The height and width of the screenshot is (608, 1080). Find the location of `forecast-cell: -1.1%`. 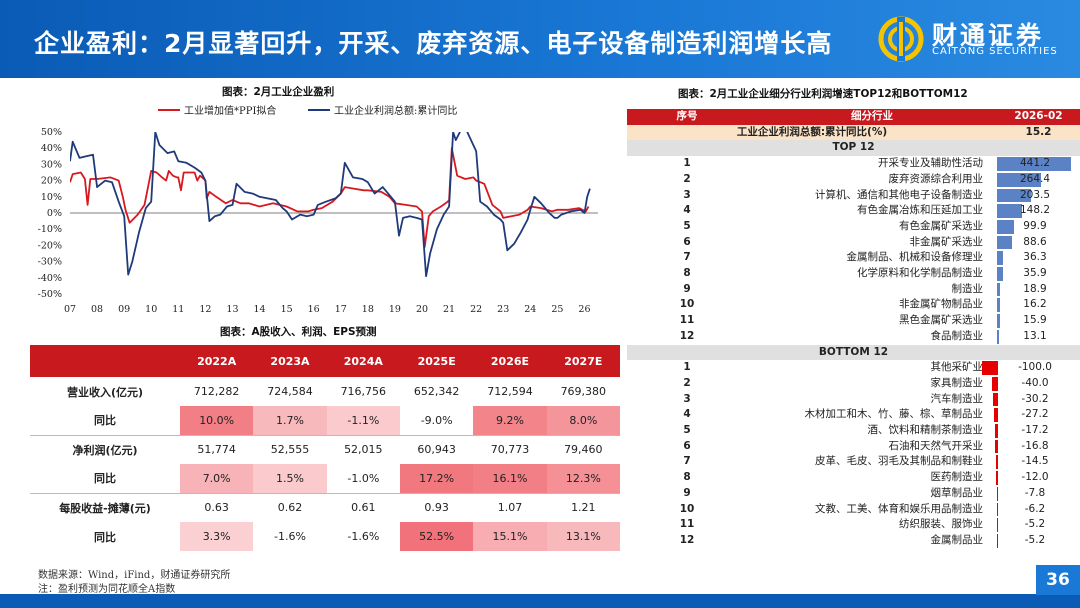

forecast-cell: -1.1% is located at coordinates (363, 420).